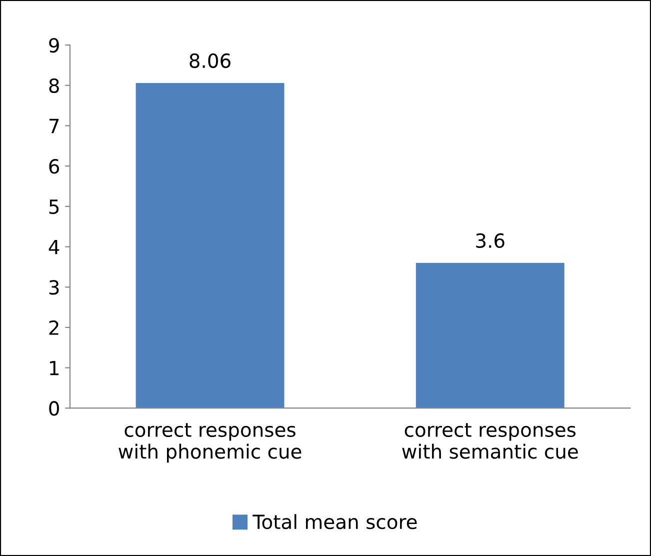 The width and height of the screenshot is (651, 556). I want to click on y-tick-label: 3, so click(54, 287).